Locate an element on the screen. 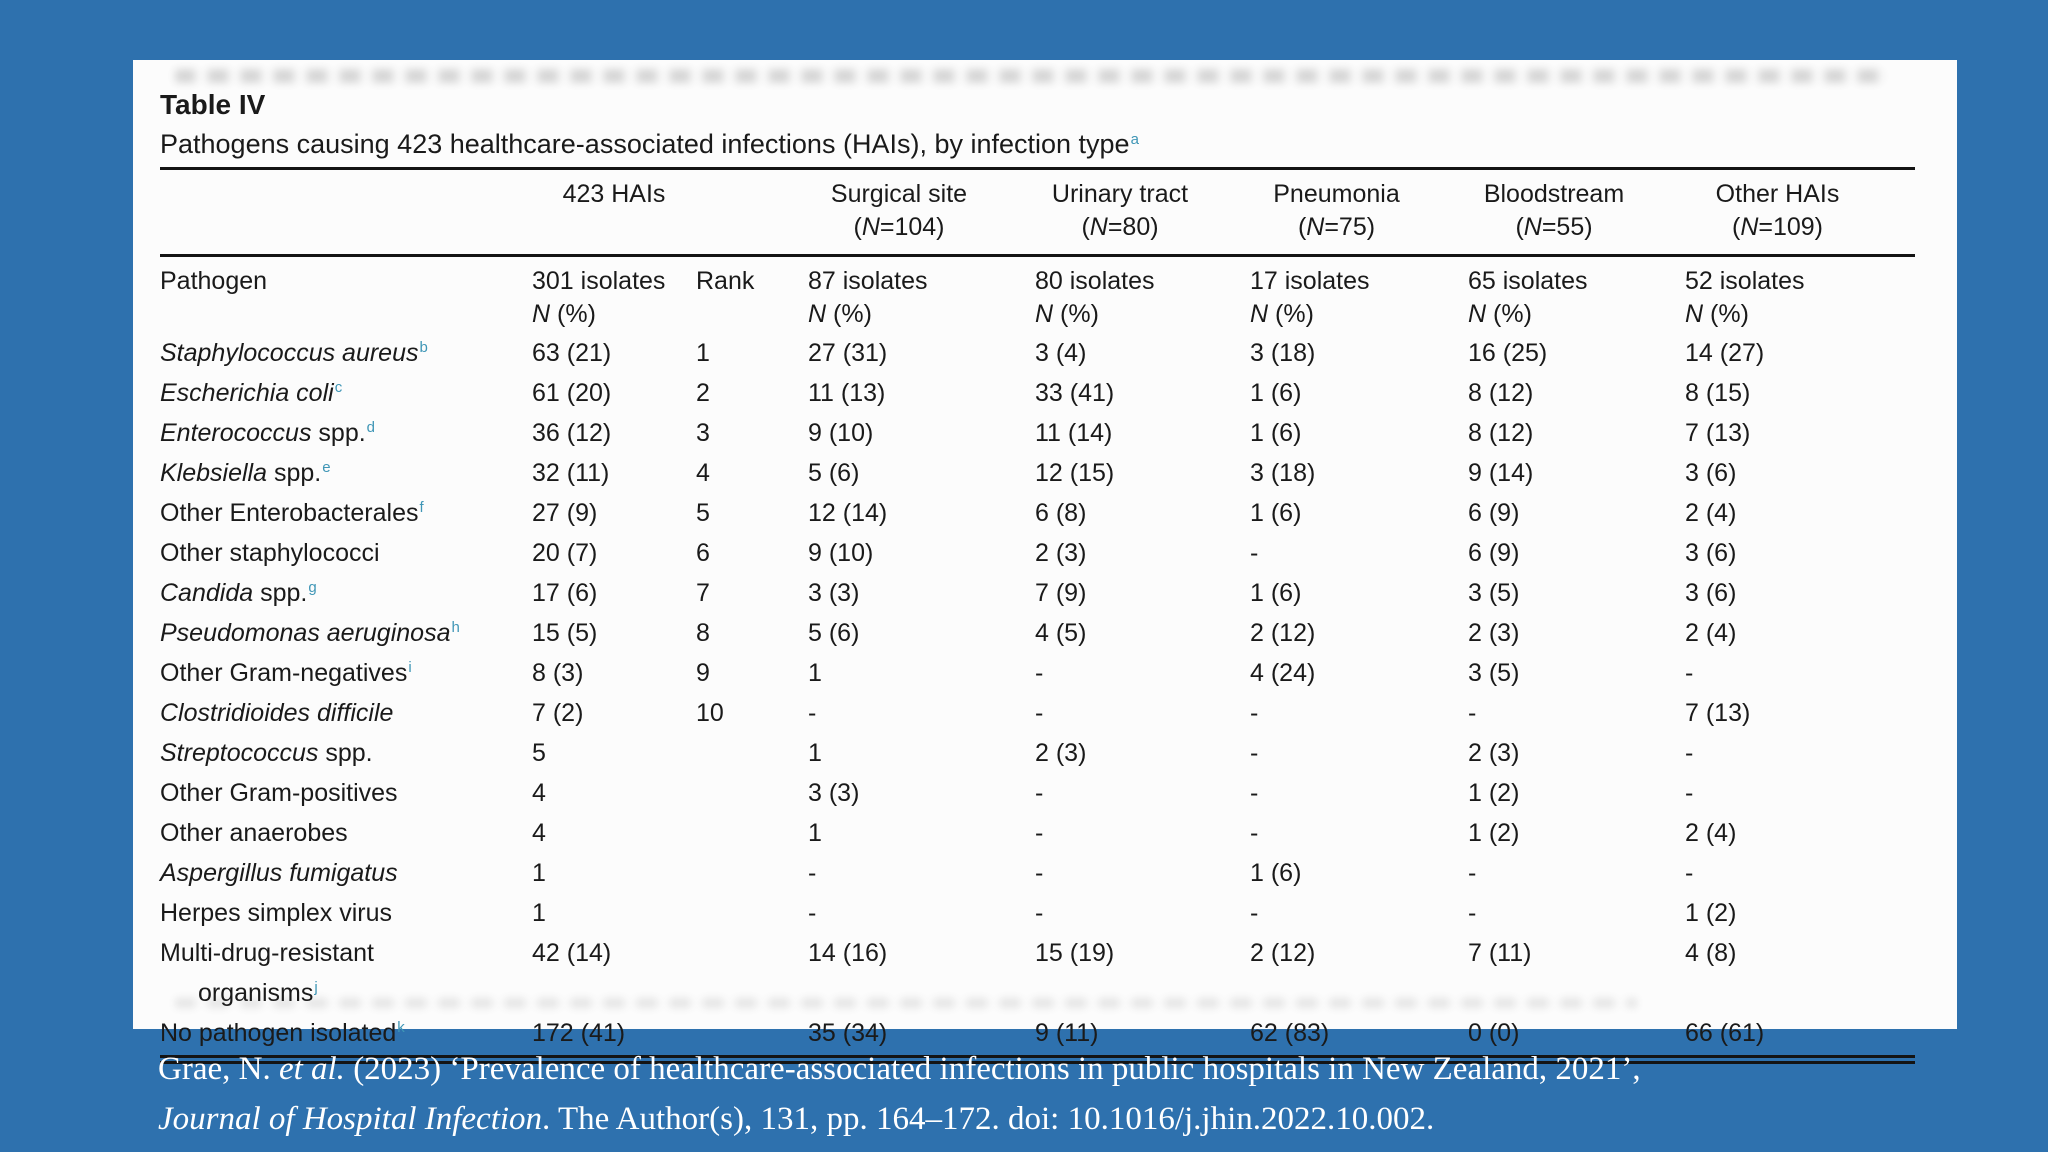 This screenshot has width=2048, height=1152. pathogen-footnote-marker: f is located at coordinates (421, 507).